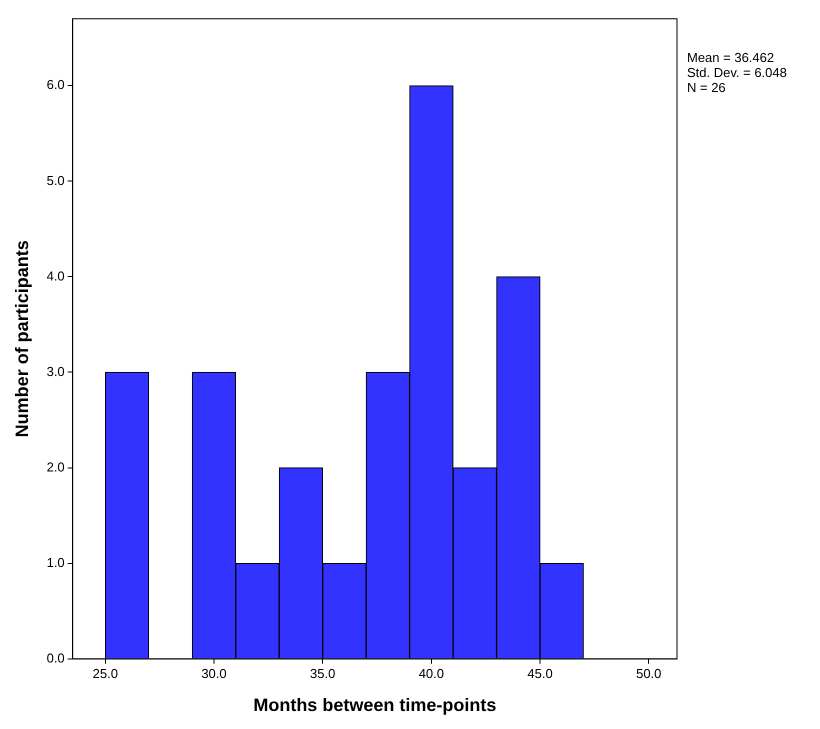 The width and height of the screenshot is (820, 729). I want to click on y-tick-label: 4.0, so click(55, 276).